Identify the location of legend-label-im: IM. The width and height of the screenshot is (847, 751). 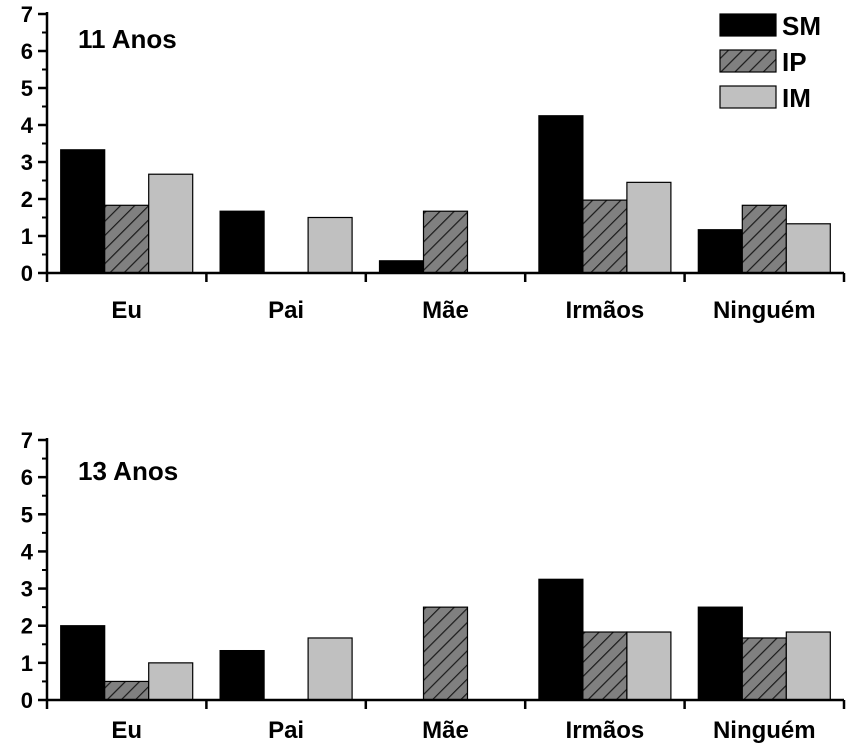
(796, 98).